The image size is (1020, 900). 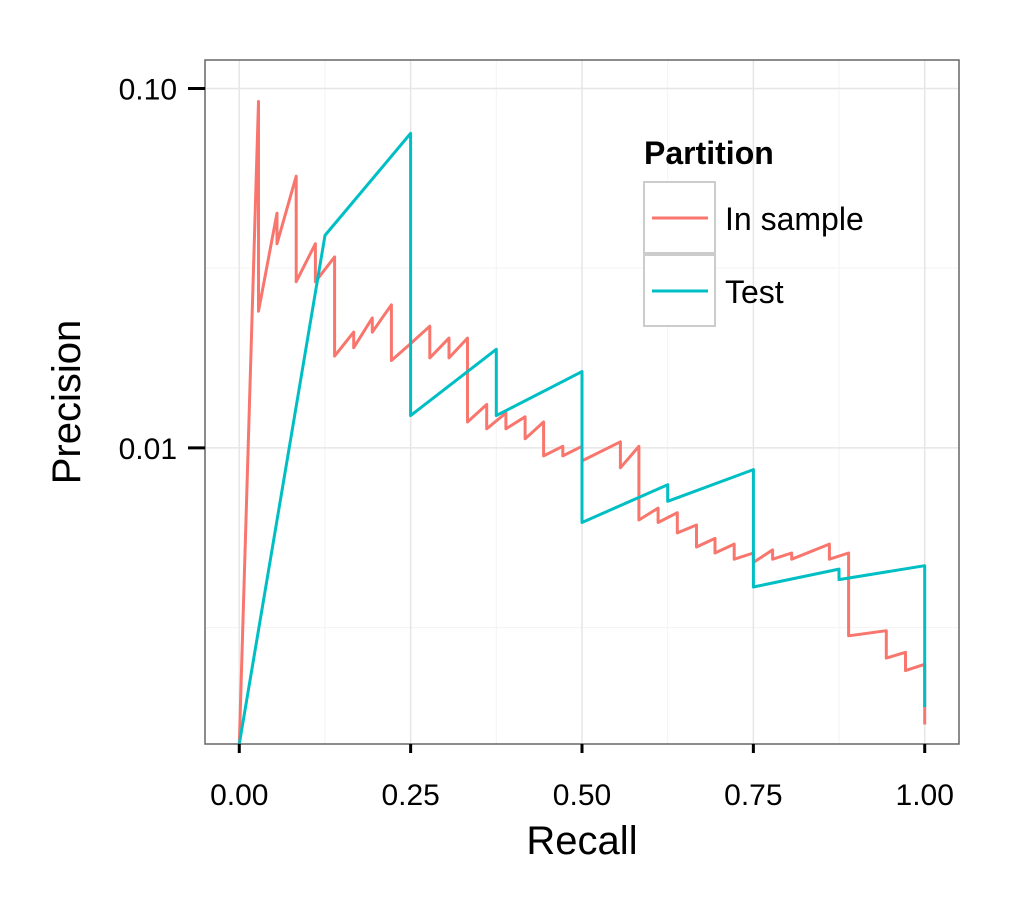 I want to click on legend-label-test: Test, so click(x=754, y=292).